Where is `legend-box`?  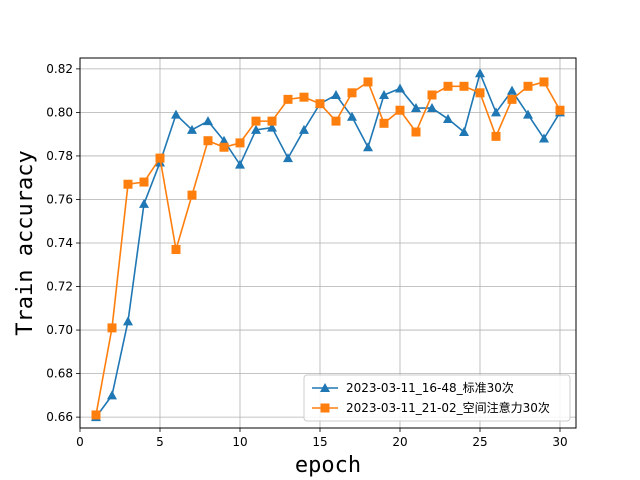 legend-box is located at coordinates (437, 398).